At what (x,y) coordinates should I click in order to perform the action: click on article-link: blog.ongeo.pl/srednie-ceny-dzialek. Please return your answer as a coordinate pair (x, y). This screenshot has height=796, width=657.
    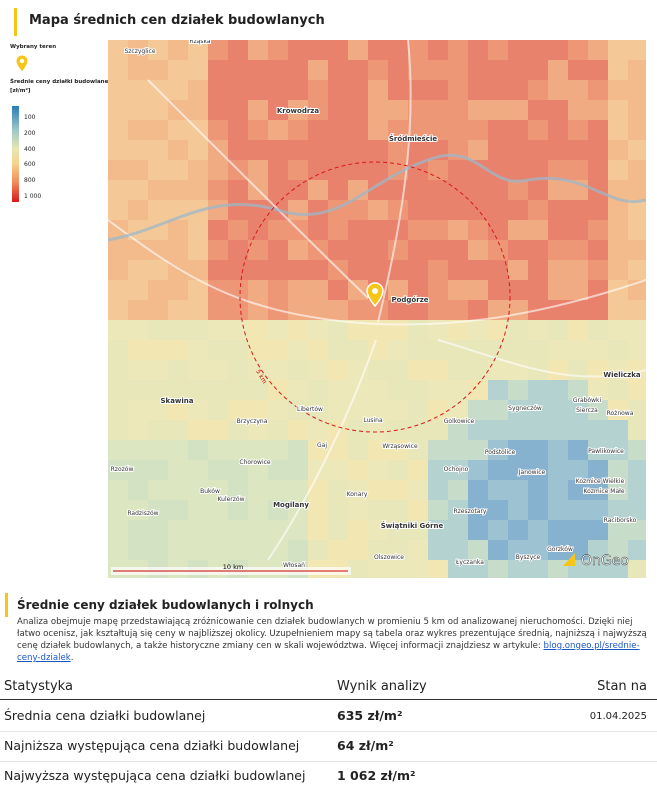
    Looking at the image, I should click on (328, 652).